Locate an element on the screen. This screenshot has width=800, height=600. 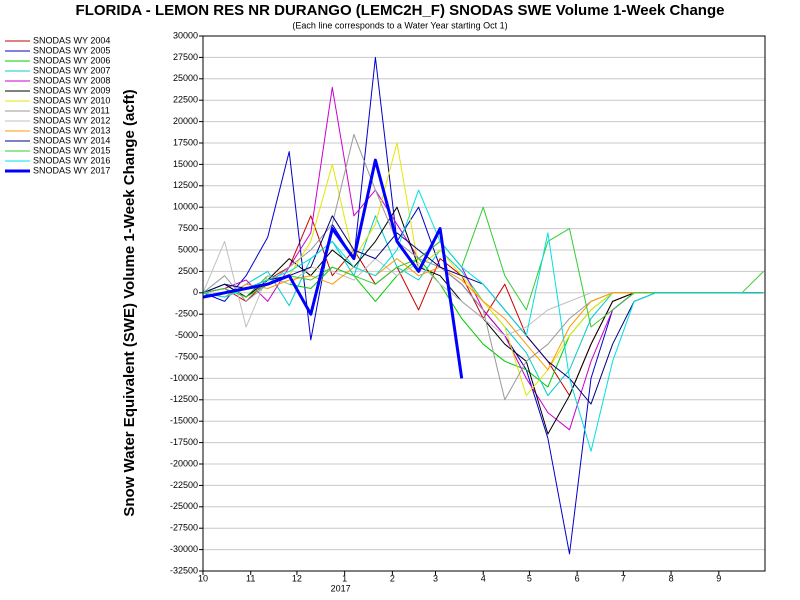
legend-label: SNODAS WY 2013 is located at coordinates (71, 130).